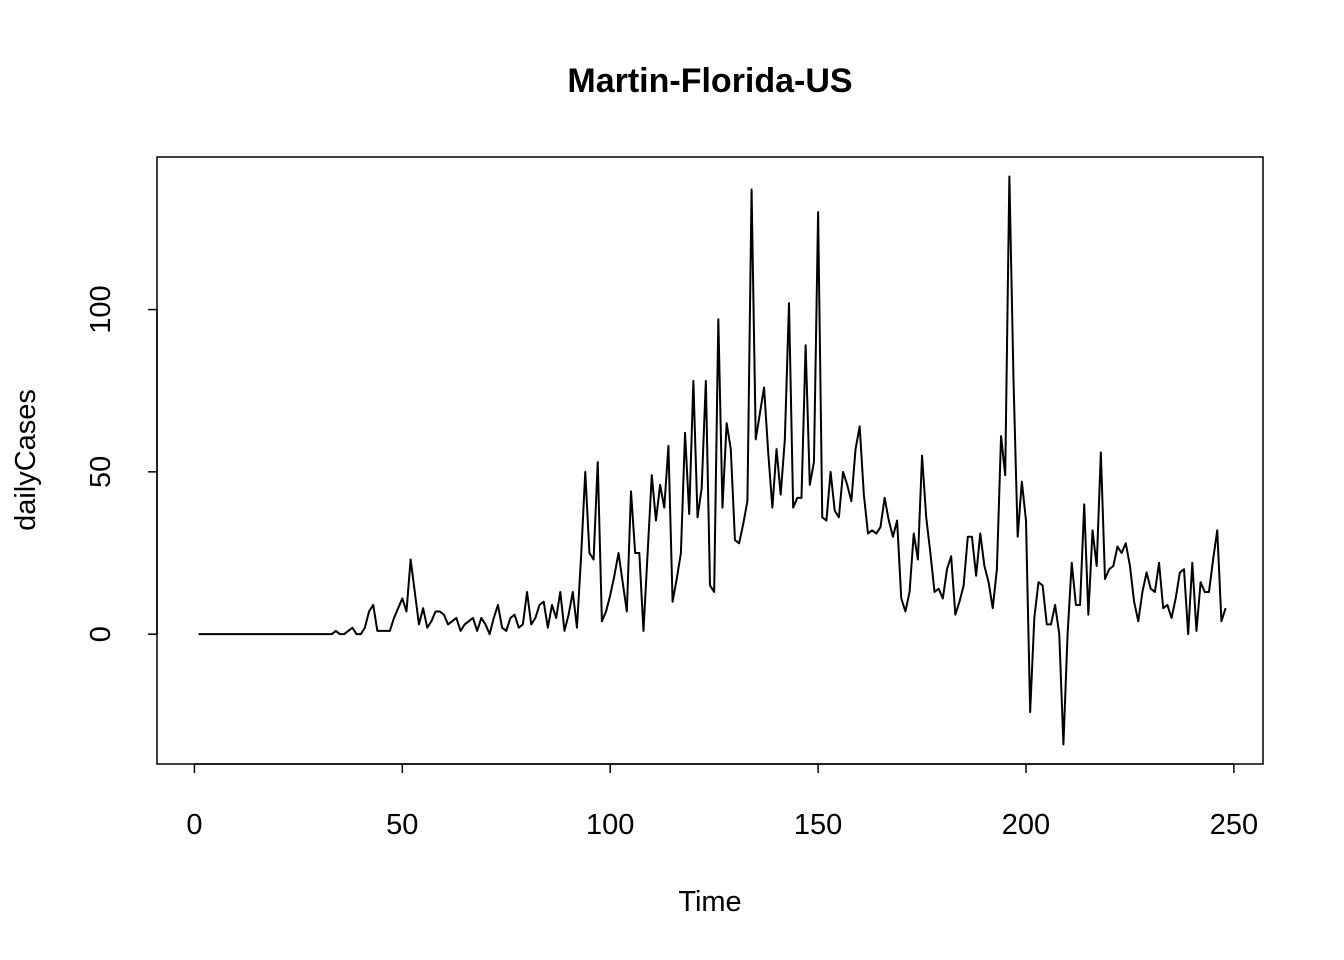 The width and height of the screenshot is (1344, 960). Describe the element at coordinates (194, 825) in the screenshot. I see `x-tick-label: 0` at that location.